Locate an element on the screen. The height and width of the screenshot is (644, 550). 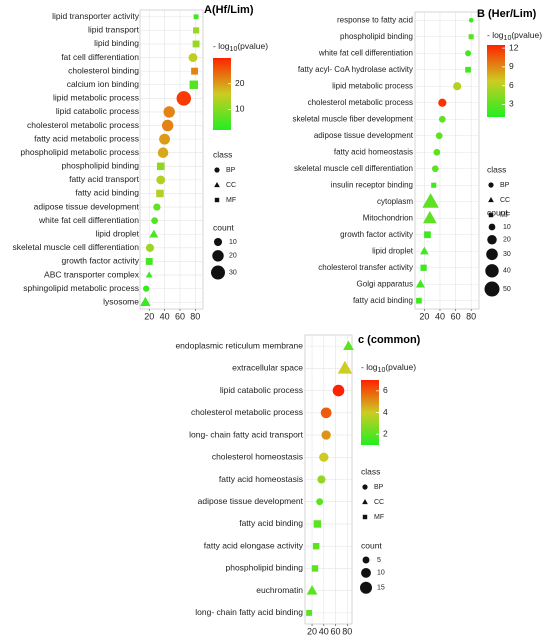
y-tick-label: fatty acid homeostasis is located at coordinates (261, 479).